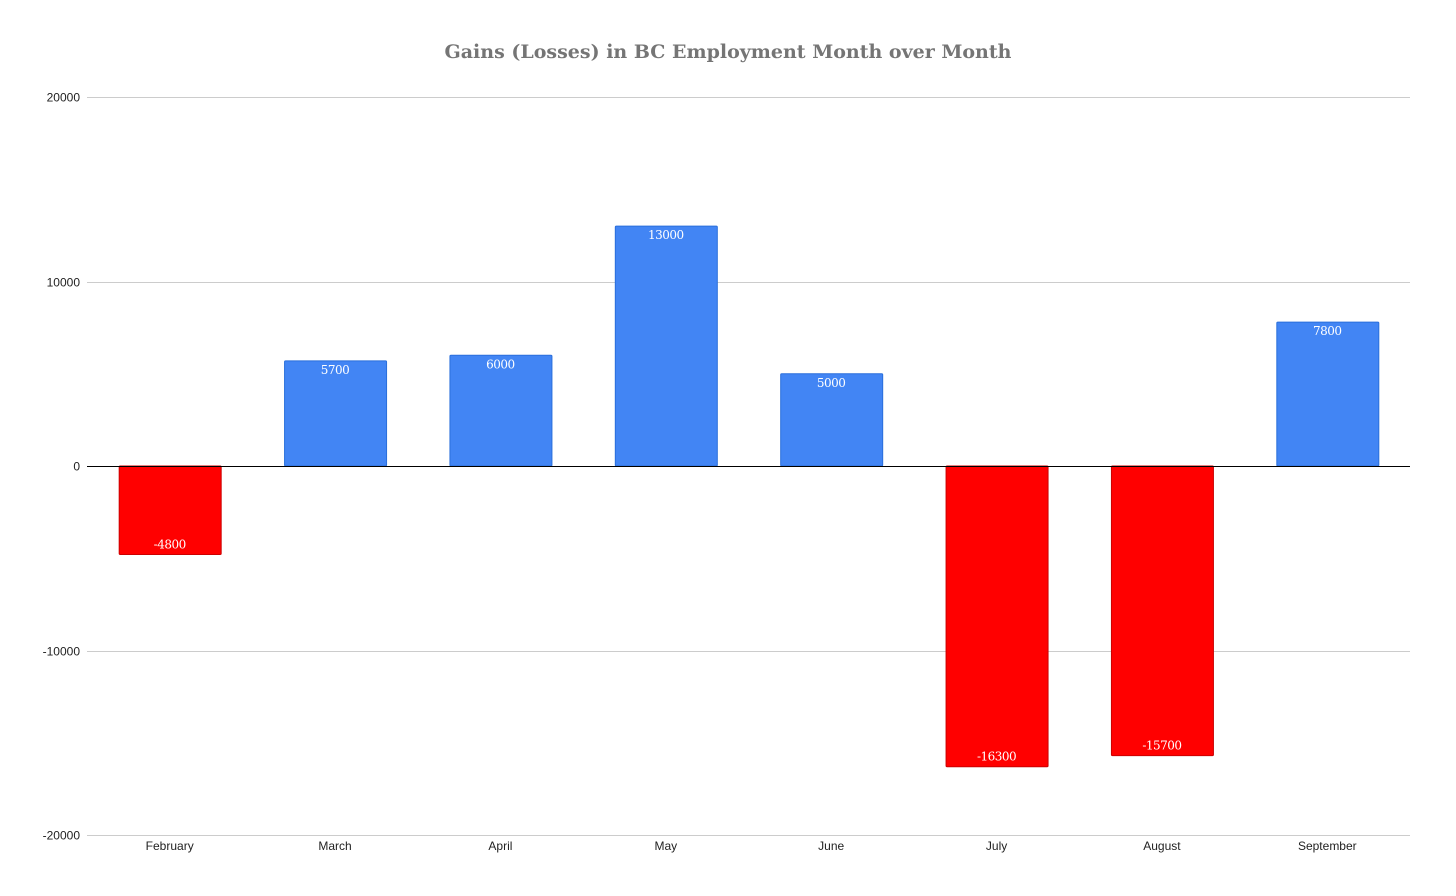 The height and width of the screenshot is (896, 1456). What do you see at coordinates (76, 467) in the screenshot?
I see `y-tick-label: 0` at bounding box center [76, 467].